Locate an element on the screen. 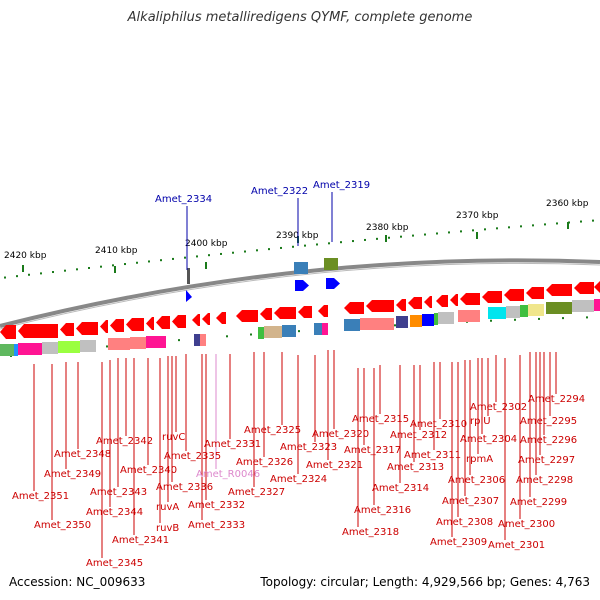  scale-label: 2410 kbp is located at coordinates (116, 251).